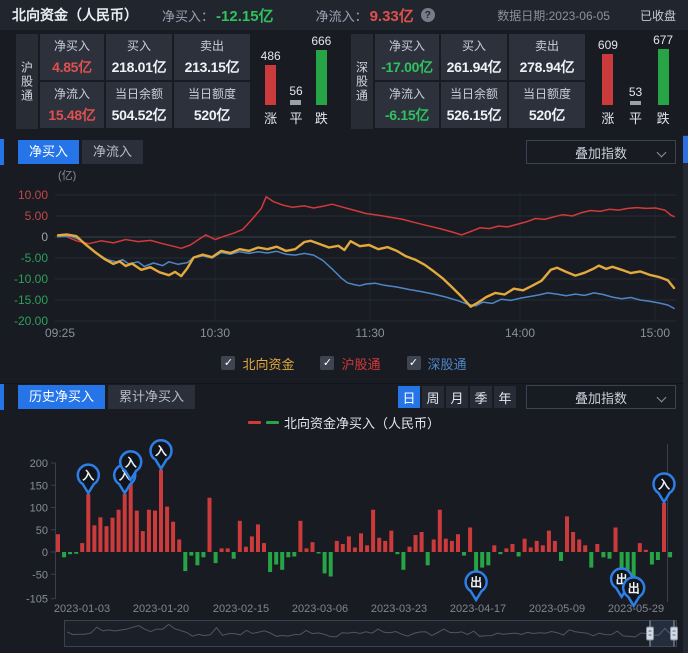  I want to click on legend-item-1: ✓ 沪股通, so click(350, 363).